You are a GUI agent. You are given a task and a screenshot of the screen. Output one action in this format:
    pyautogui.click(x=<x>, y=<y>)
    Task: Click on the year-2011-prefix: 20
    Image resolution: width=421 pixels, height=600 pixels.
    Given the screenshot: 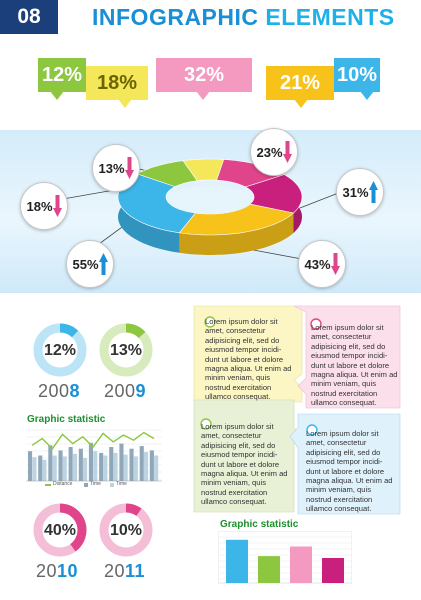 What is the action you would take?
    pyautogui.click(x=115, y=571)
    